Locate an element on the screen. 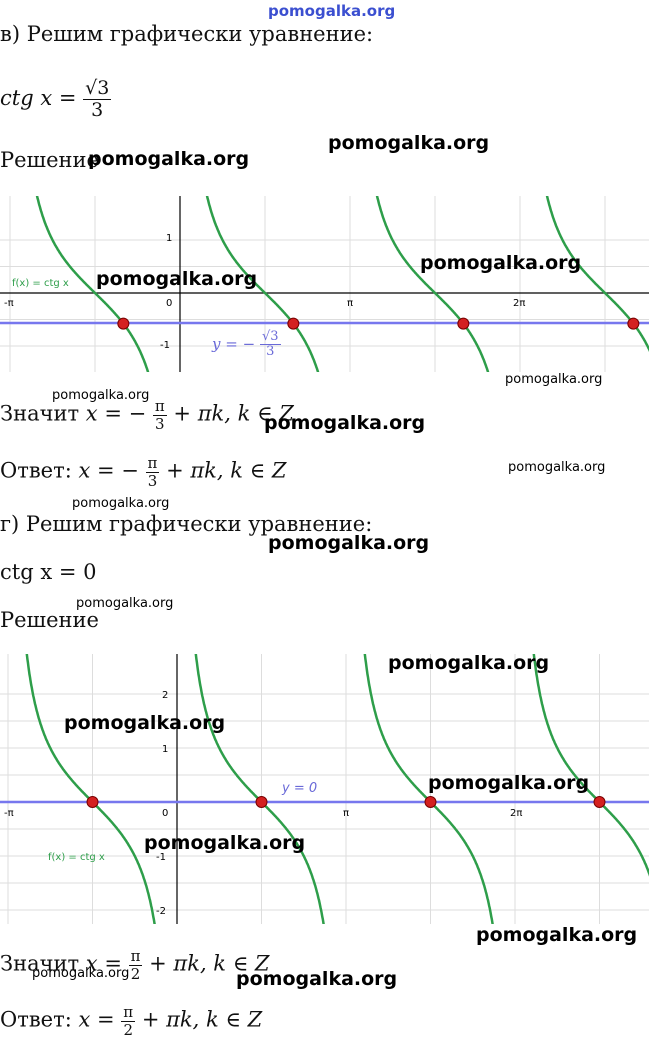 The width and height of the screenshot is (649, 1039). part-v-equation: ctg x = √3 3 is located at coordinates (56, 99).